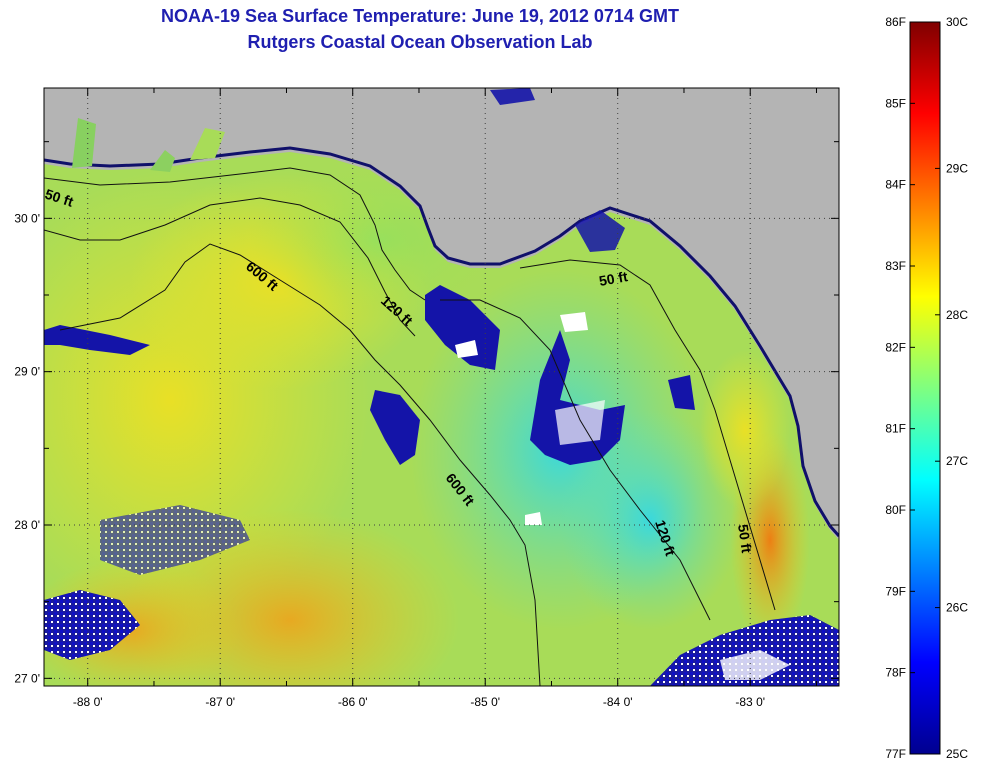  What do you see at coordinates (27, 448) in the screenshot?
I see `latitude-axis: 27 0' 28 0' 29 0' 30 0'` at bounding box center [27, 448].